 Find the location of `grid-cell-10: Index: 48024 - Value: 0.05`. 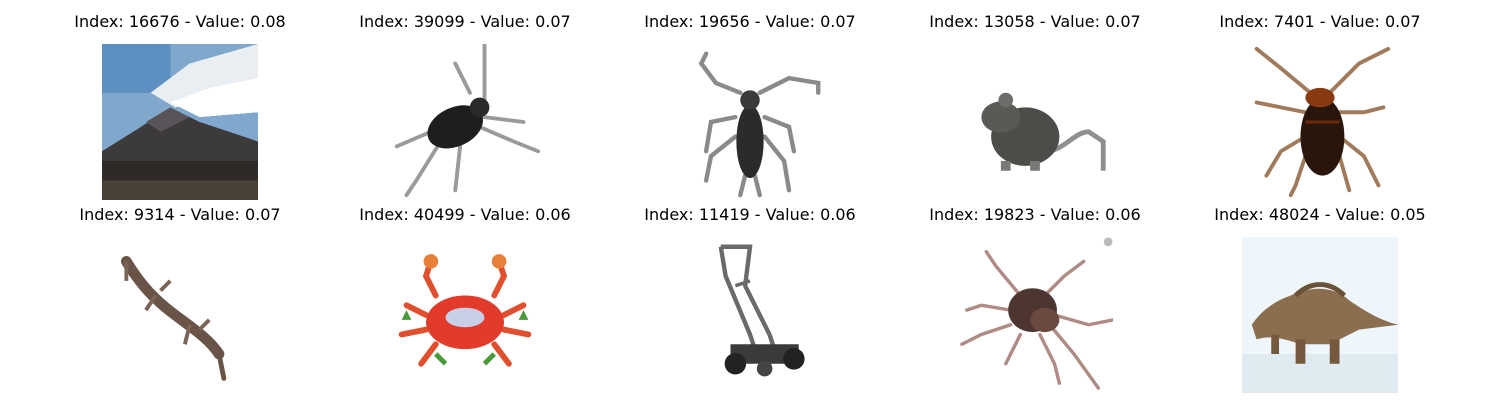

grid-cell-10: Index: 48024 - Value: 0.05 is located at coordinates (1320, 297).